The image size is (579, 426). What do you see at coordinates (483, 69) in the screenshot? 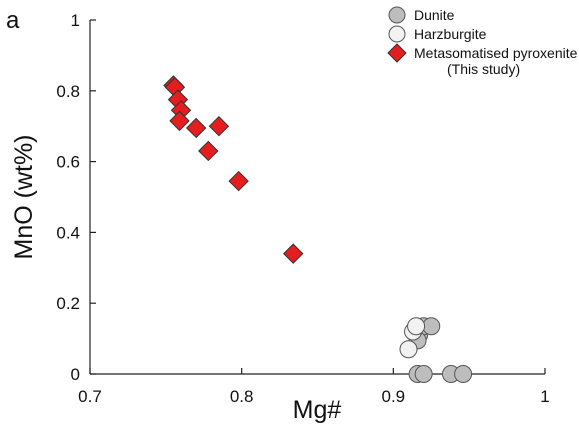
I see `legend-label-line2: (This study)` at bounding box center [483, 69].